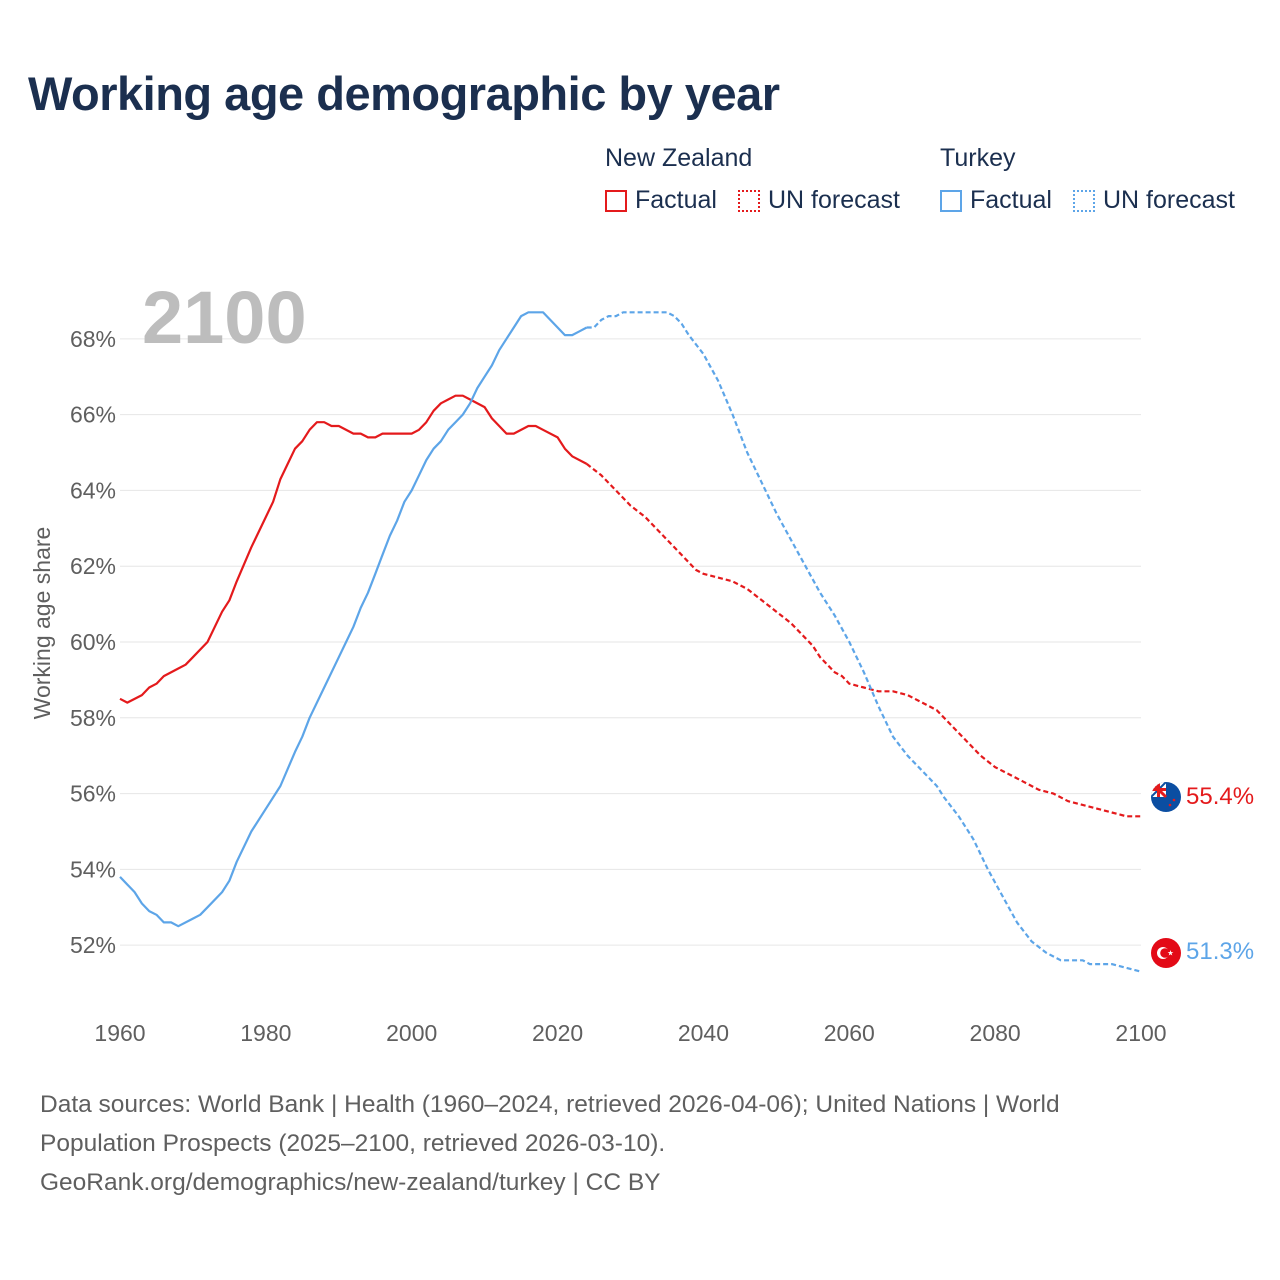  What do you see at coordinates (1166, 953) in the screenshot?
I see `turkey-flag-icon` at bounding box center [1166, 953].